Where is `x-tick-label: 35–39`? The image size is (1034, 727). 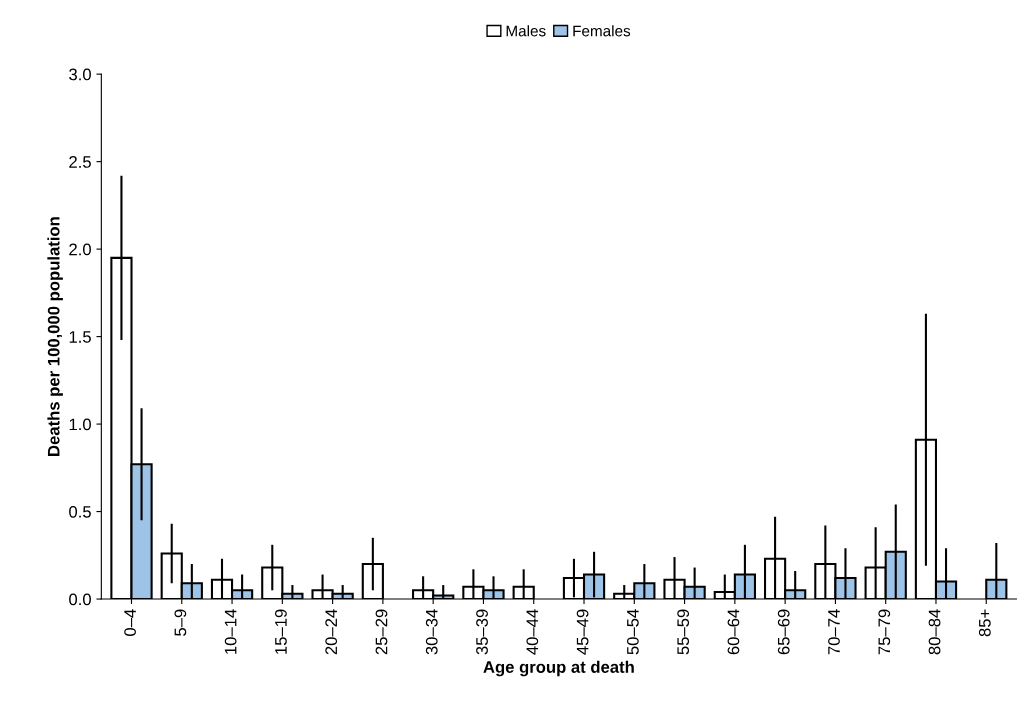
x-tick-label: 35–39 is located at coordinates (482, 632).